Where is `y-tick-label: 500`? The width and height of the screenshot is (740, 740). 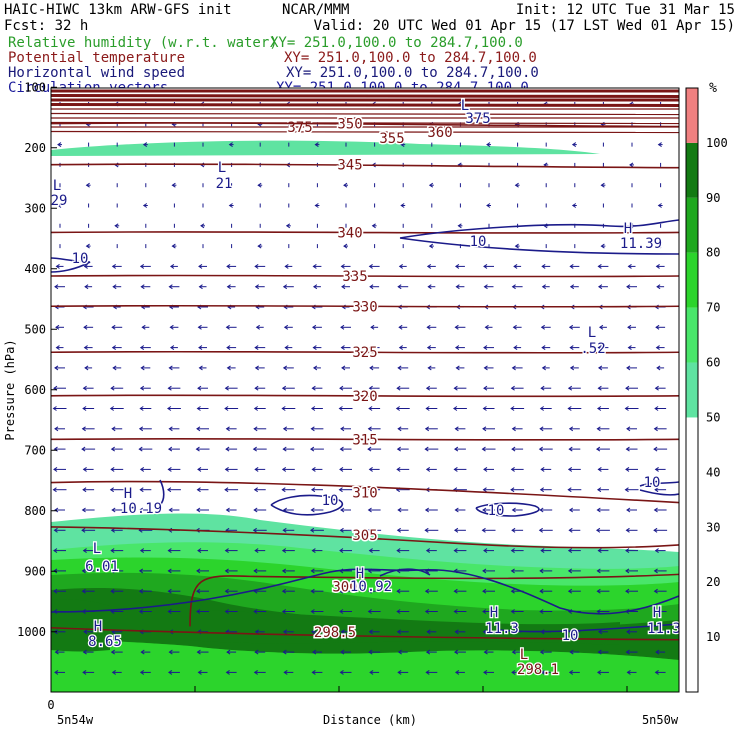
y-tick-label: 500 is located at coordinates (35, 329).